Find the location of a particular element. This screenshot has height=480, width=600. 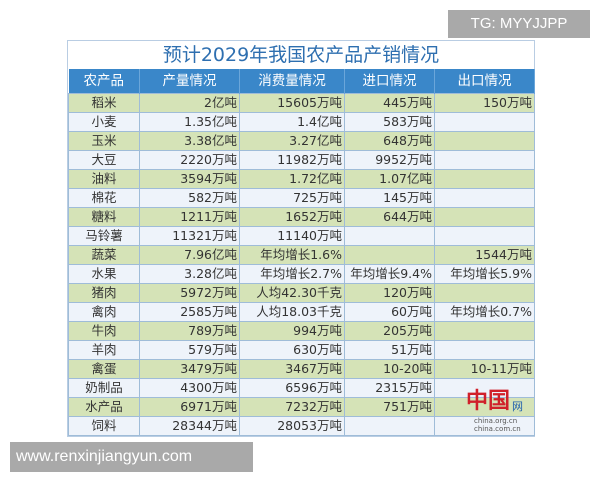

column-header: 出口情况 is located at coordinates (484, 81).